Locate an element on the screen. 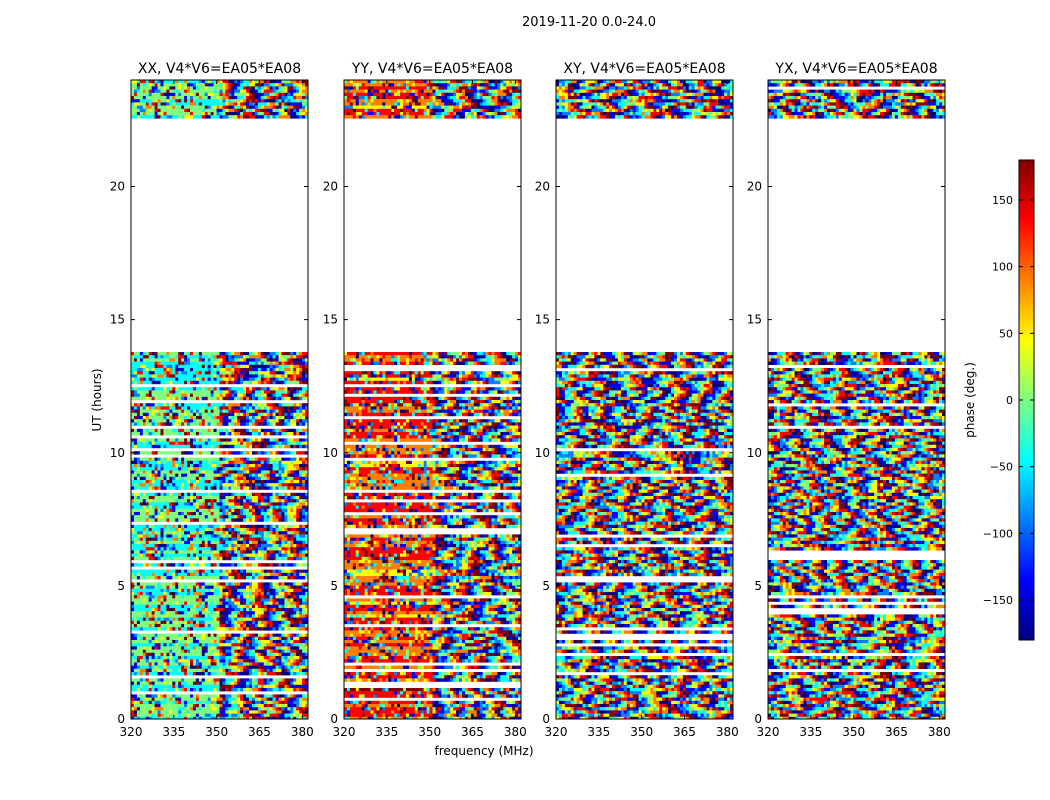 This screenshot has width=1050, height=800. colorbar-tick-label: 150 is located at coordinates (1002, 200).